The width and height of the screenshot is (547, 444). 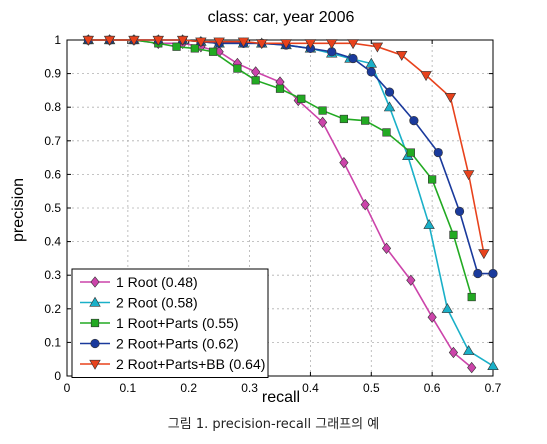 What do you see at coordinates (281, 397) in the screenshot?
I see `x-axis-label: recall` at bounding box center [281, 397].